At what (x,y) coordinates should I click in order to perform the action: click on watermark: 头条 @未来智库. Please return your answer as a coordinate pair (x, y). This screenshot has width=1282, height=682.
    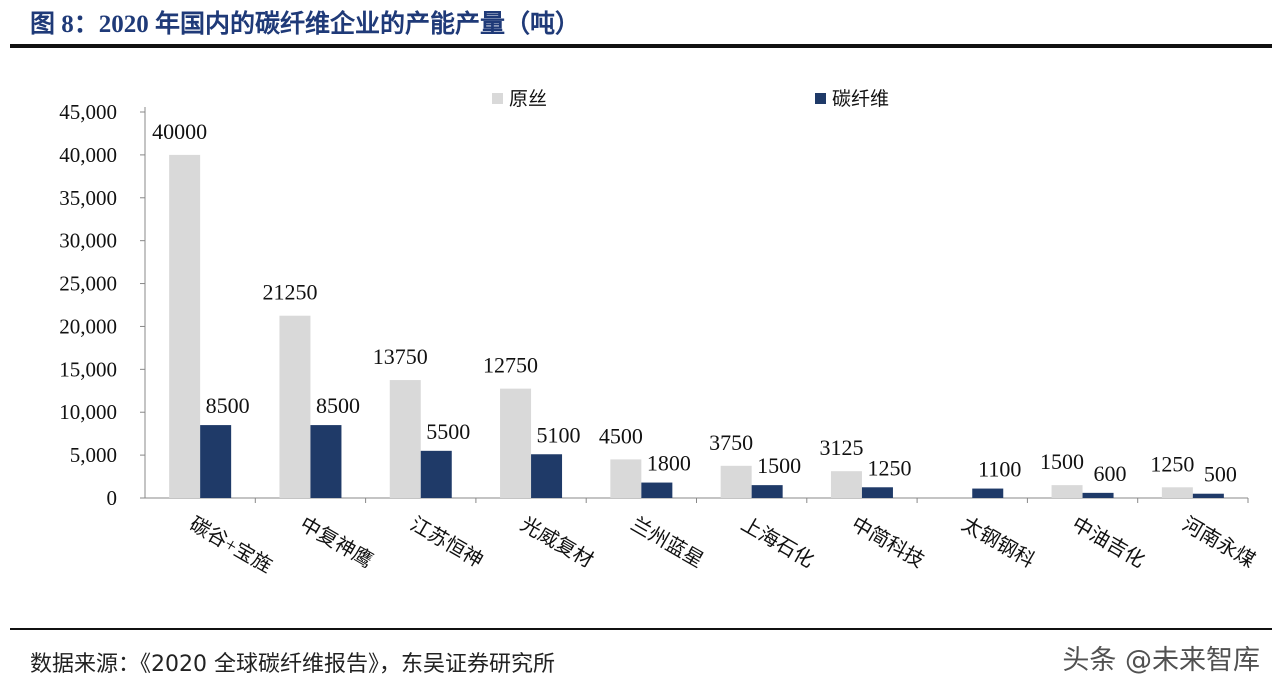
    Looking at the image, I should click on (1161, 660).